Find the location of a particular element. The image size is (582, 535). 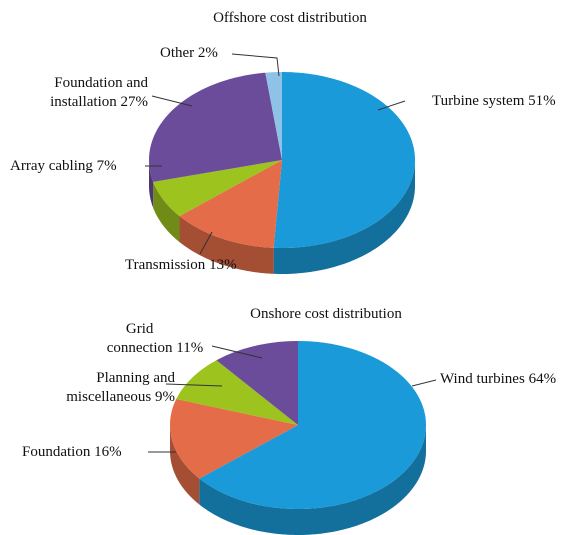

chart-title: Offshore cost distribution is located at coordinates (290, 18).